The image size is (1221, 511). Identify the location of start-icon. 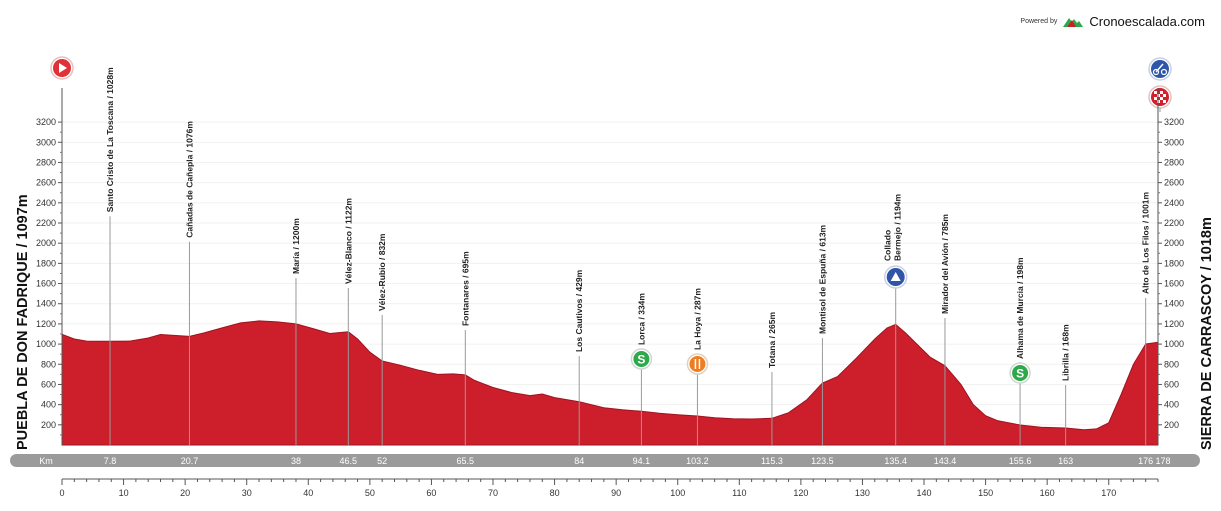
(62, 68).